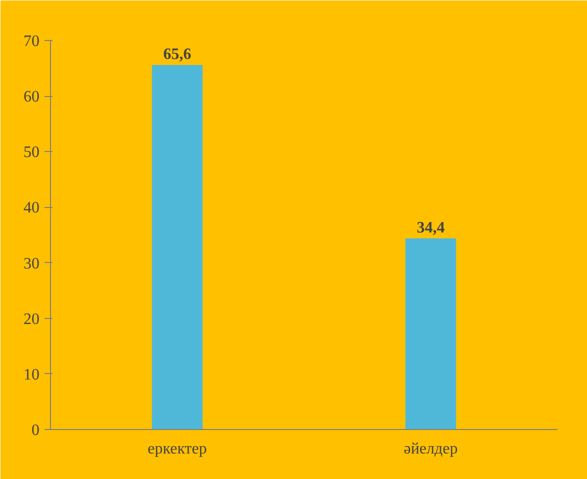 This screenshot has width=587, height=479. Describe the element at coordinates (431, 449) in the screenshot. I see `x-tick-label: әйелдер` at that location.